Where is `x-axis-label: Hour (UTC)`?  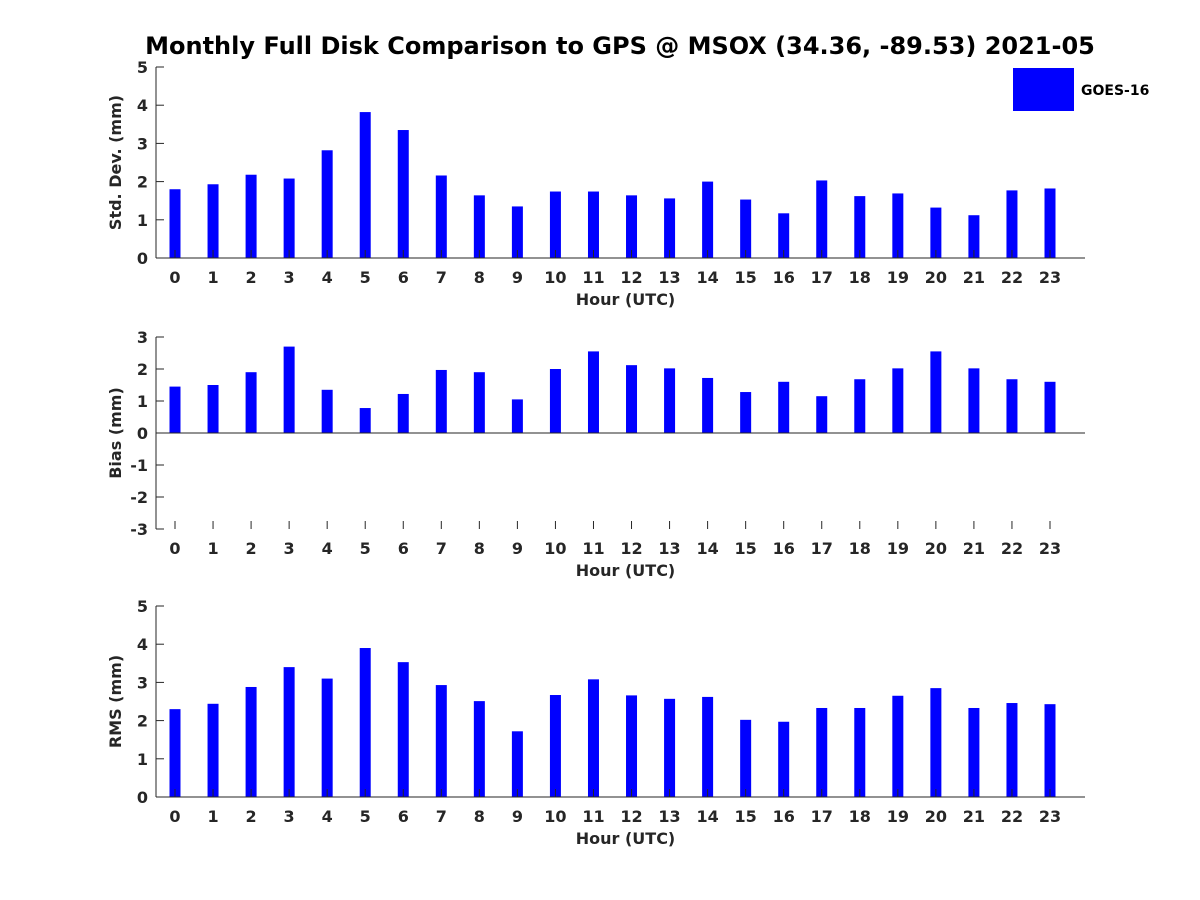 x-axis-label: Hour (UTC) is located at coordinates (626, 299).